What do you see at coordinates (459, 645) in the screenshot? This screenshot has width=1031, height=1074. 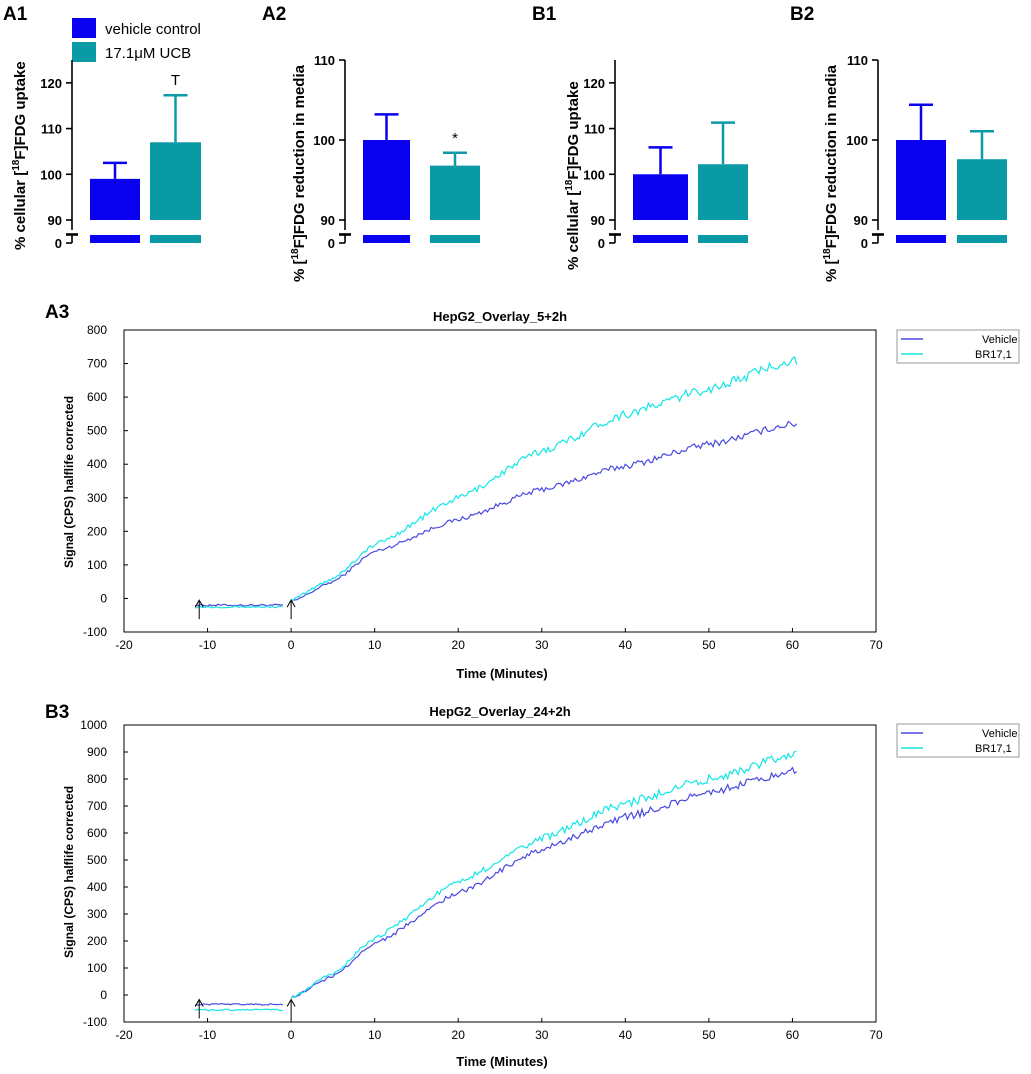 I see `xtick-label-a3-20: 20` at bounding box center [459, 645].